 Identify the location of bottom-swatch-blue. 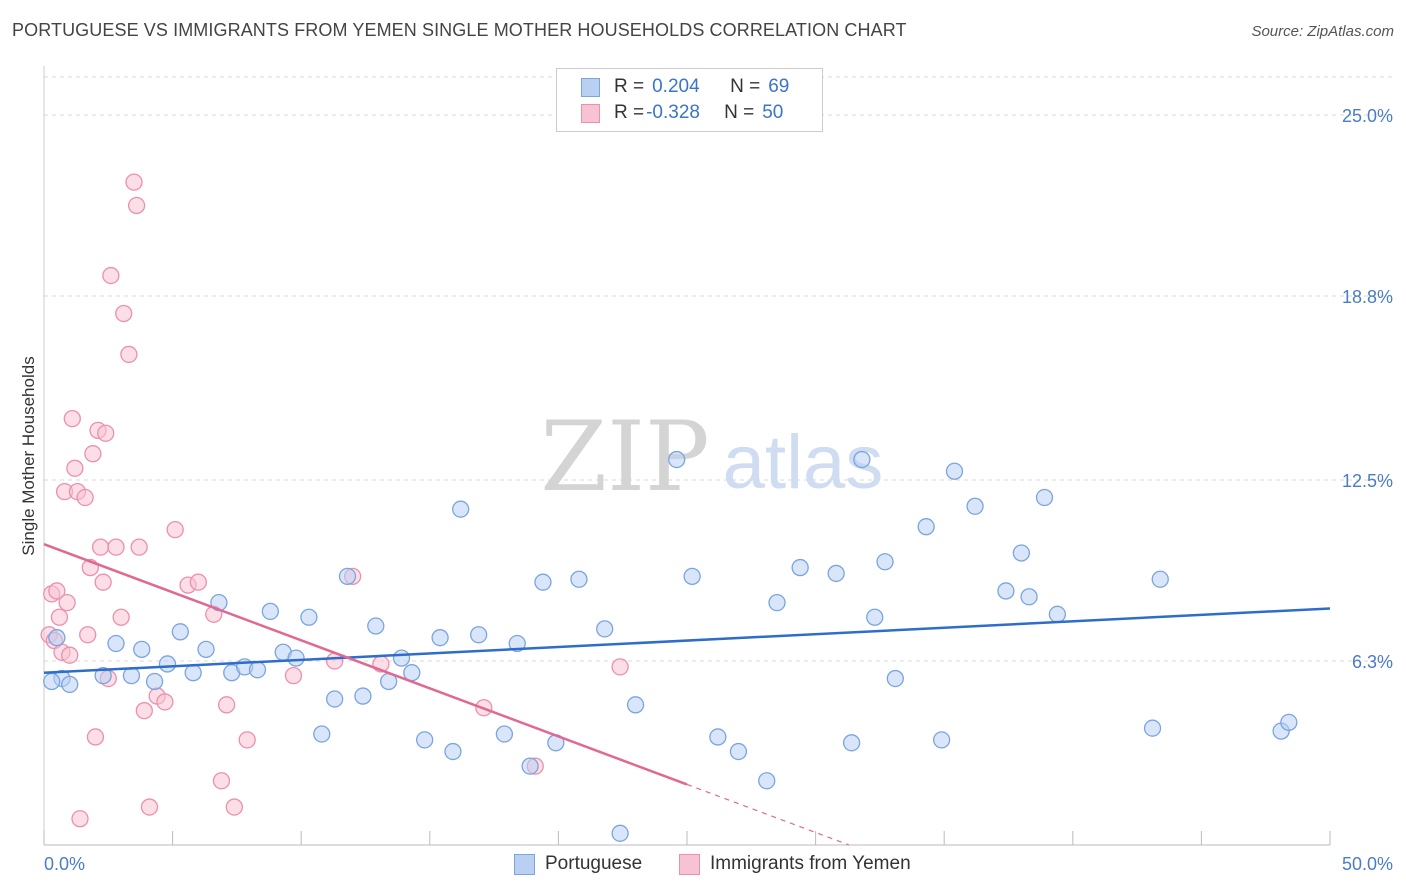
(524, 864).